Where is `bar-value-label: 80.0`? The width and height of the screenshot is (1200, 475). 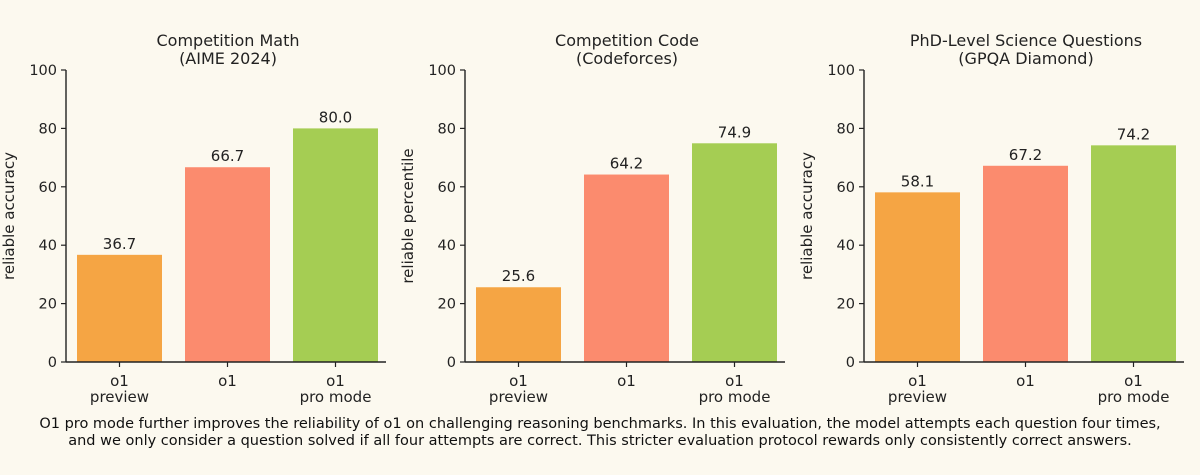
bar-value-label: 80.0 is located at coordinates (335, 117).